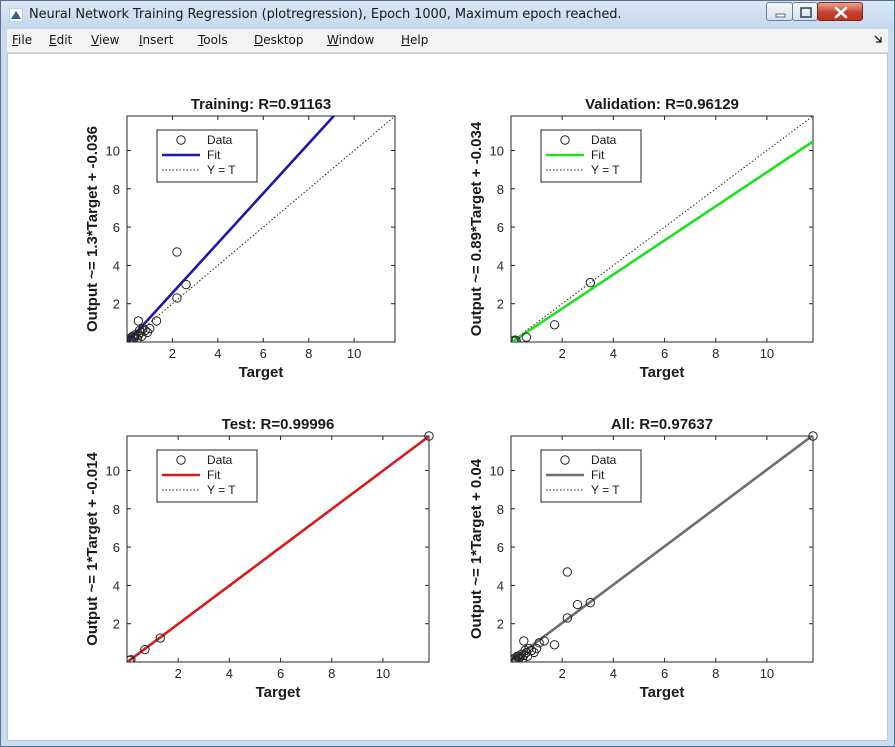 The image size is (895, 747). Describe the element at coordinates (16, 15) in the screenshot. I see `matlab-app-icon` at that location.